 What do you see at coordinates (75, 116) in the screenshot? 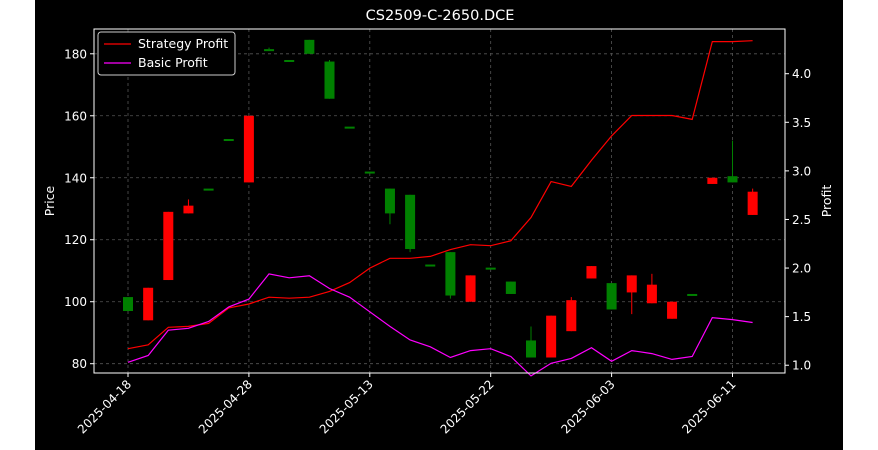
I see `y-tick-label-left: 160` at bounding box center [75, 116].